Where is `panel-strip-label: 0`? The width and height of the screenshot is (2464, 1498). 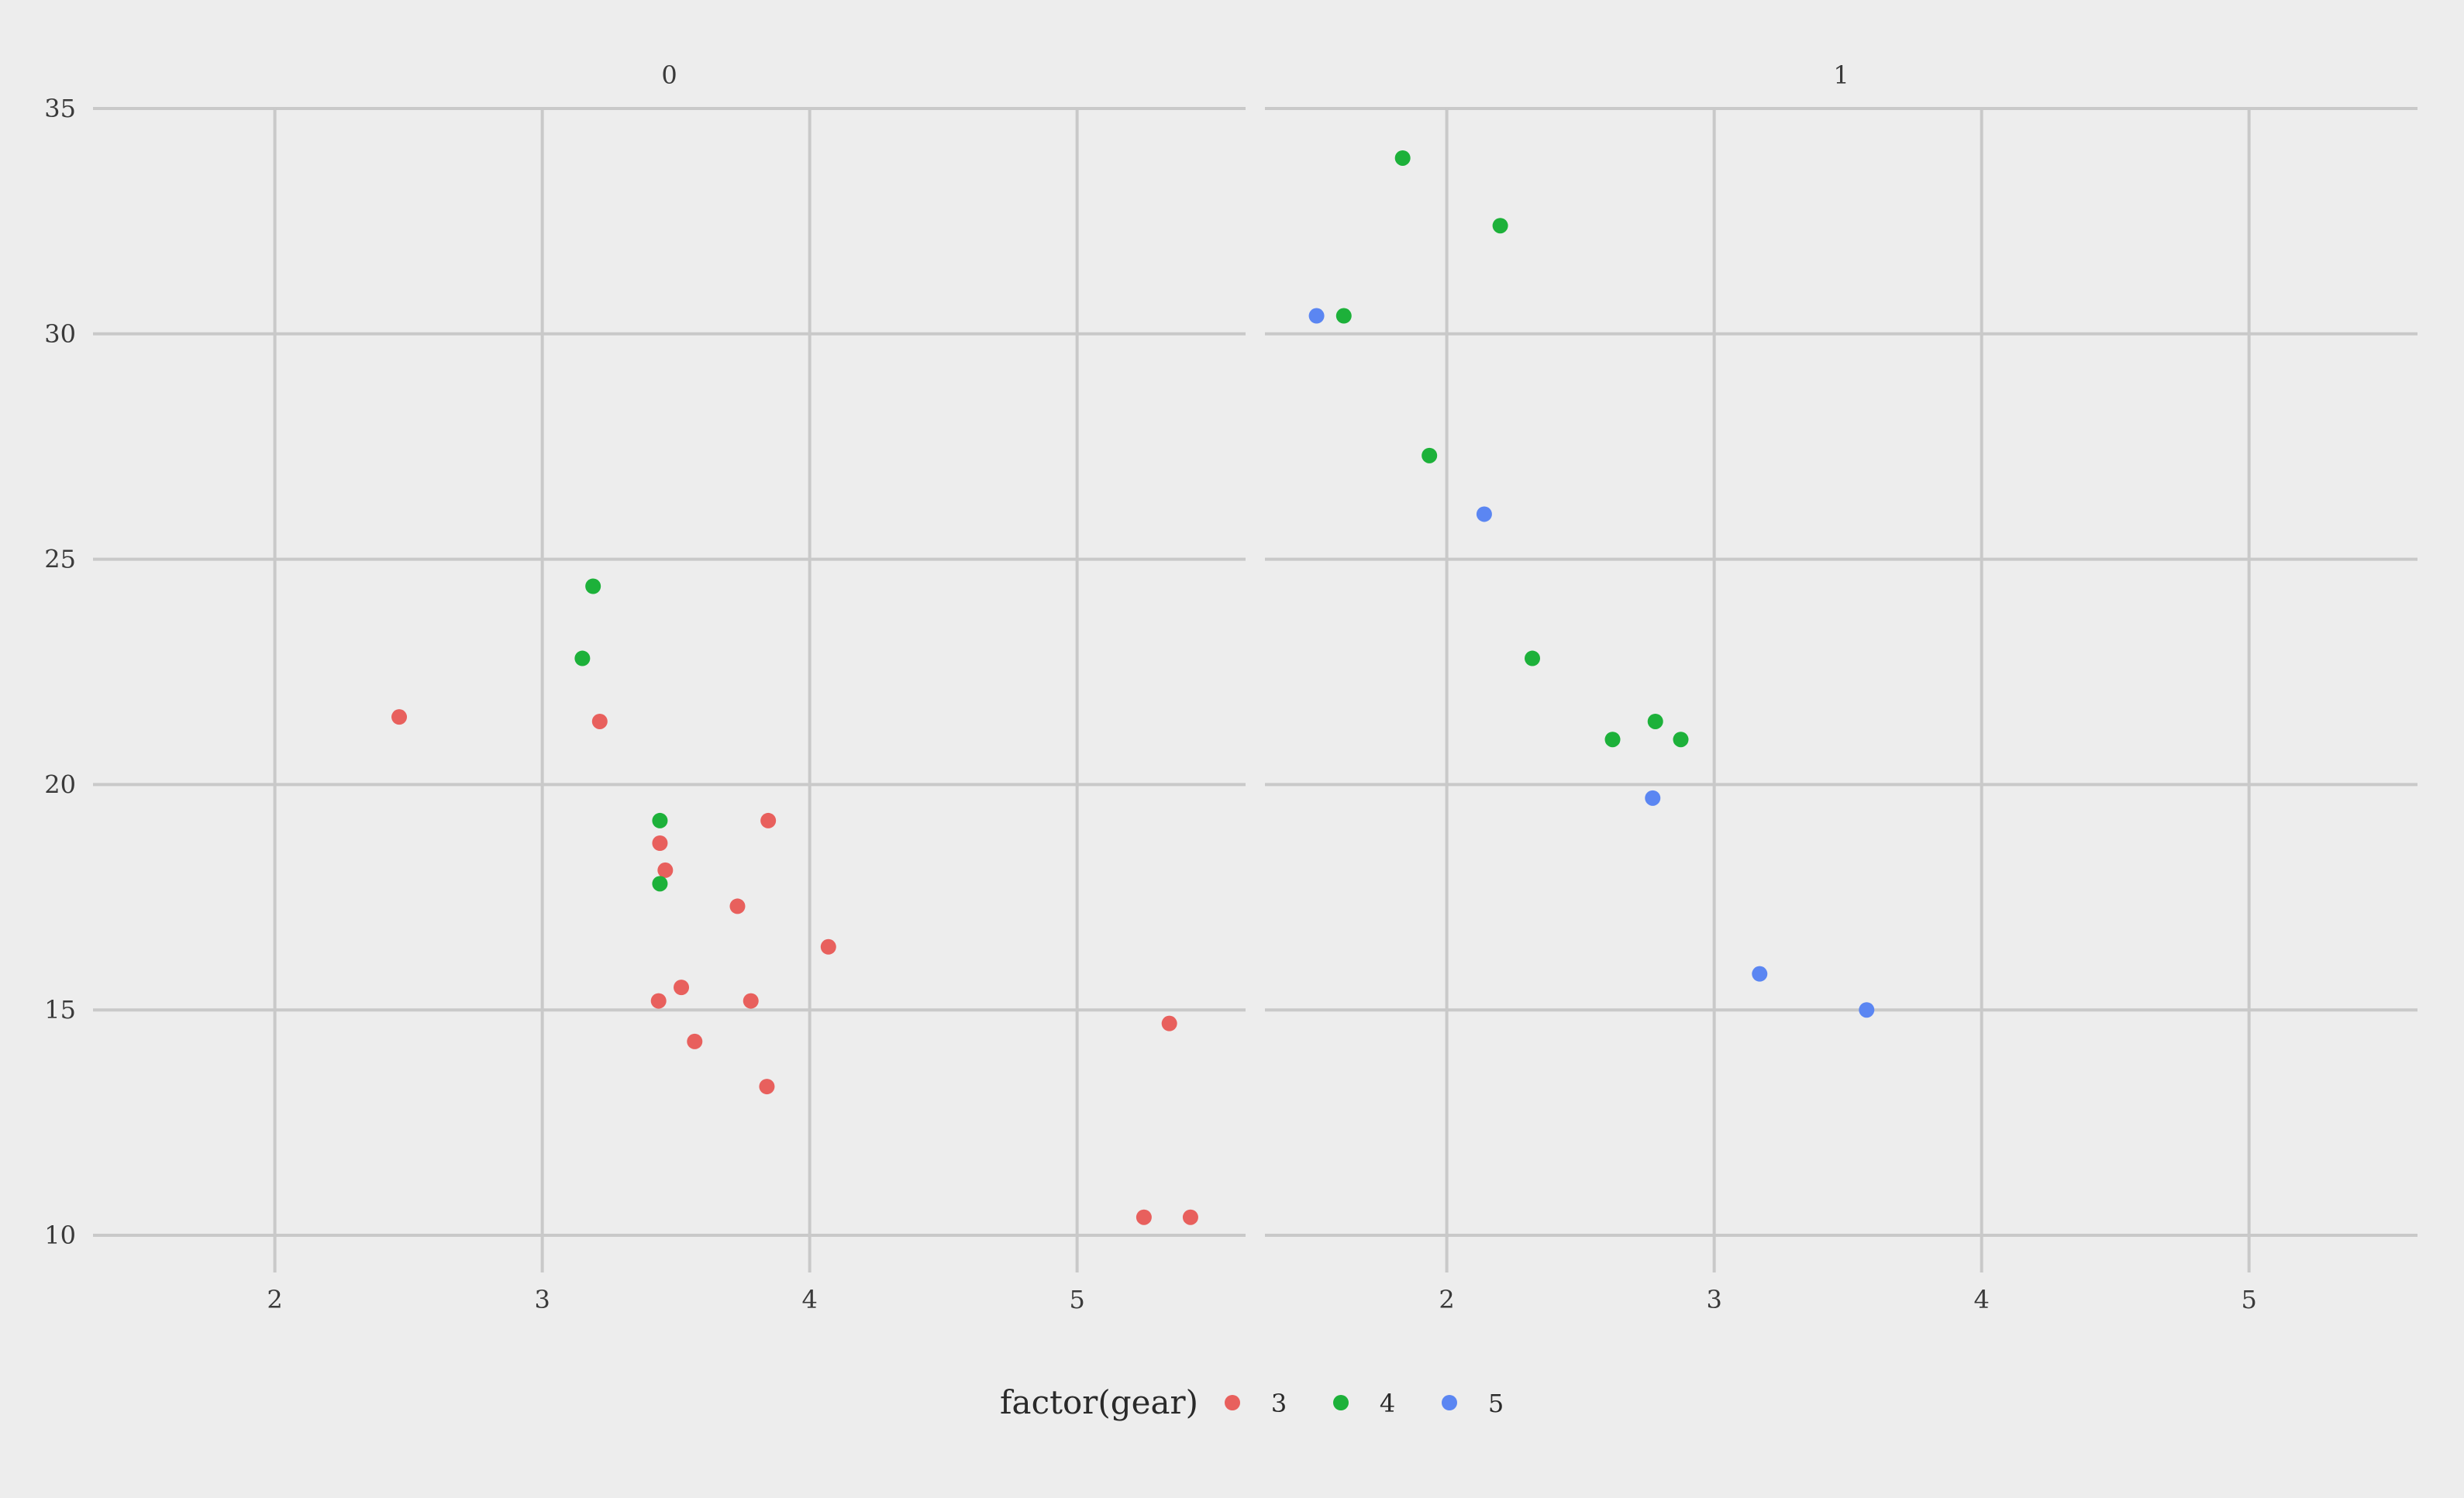 panel-strip-label: 0 is located at coordinates (669, 75).